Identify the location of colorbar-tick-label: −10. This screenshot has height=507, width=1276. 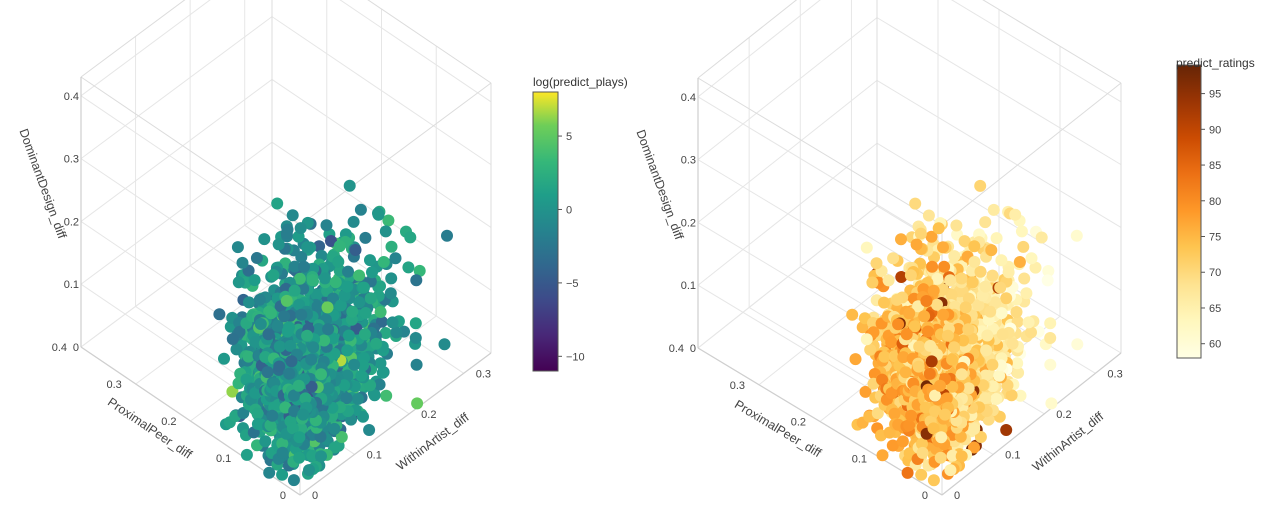
(575, 357).